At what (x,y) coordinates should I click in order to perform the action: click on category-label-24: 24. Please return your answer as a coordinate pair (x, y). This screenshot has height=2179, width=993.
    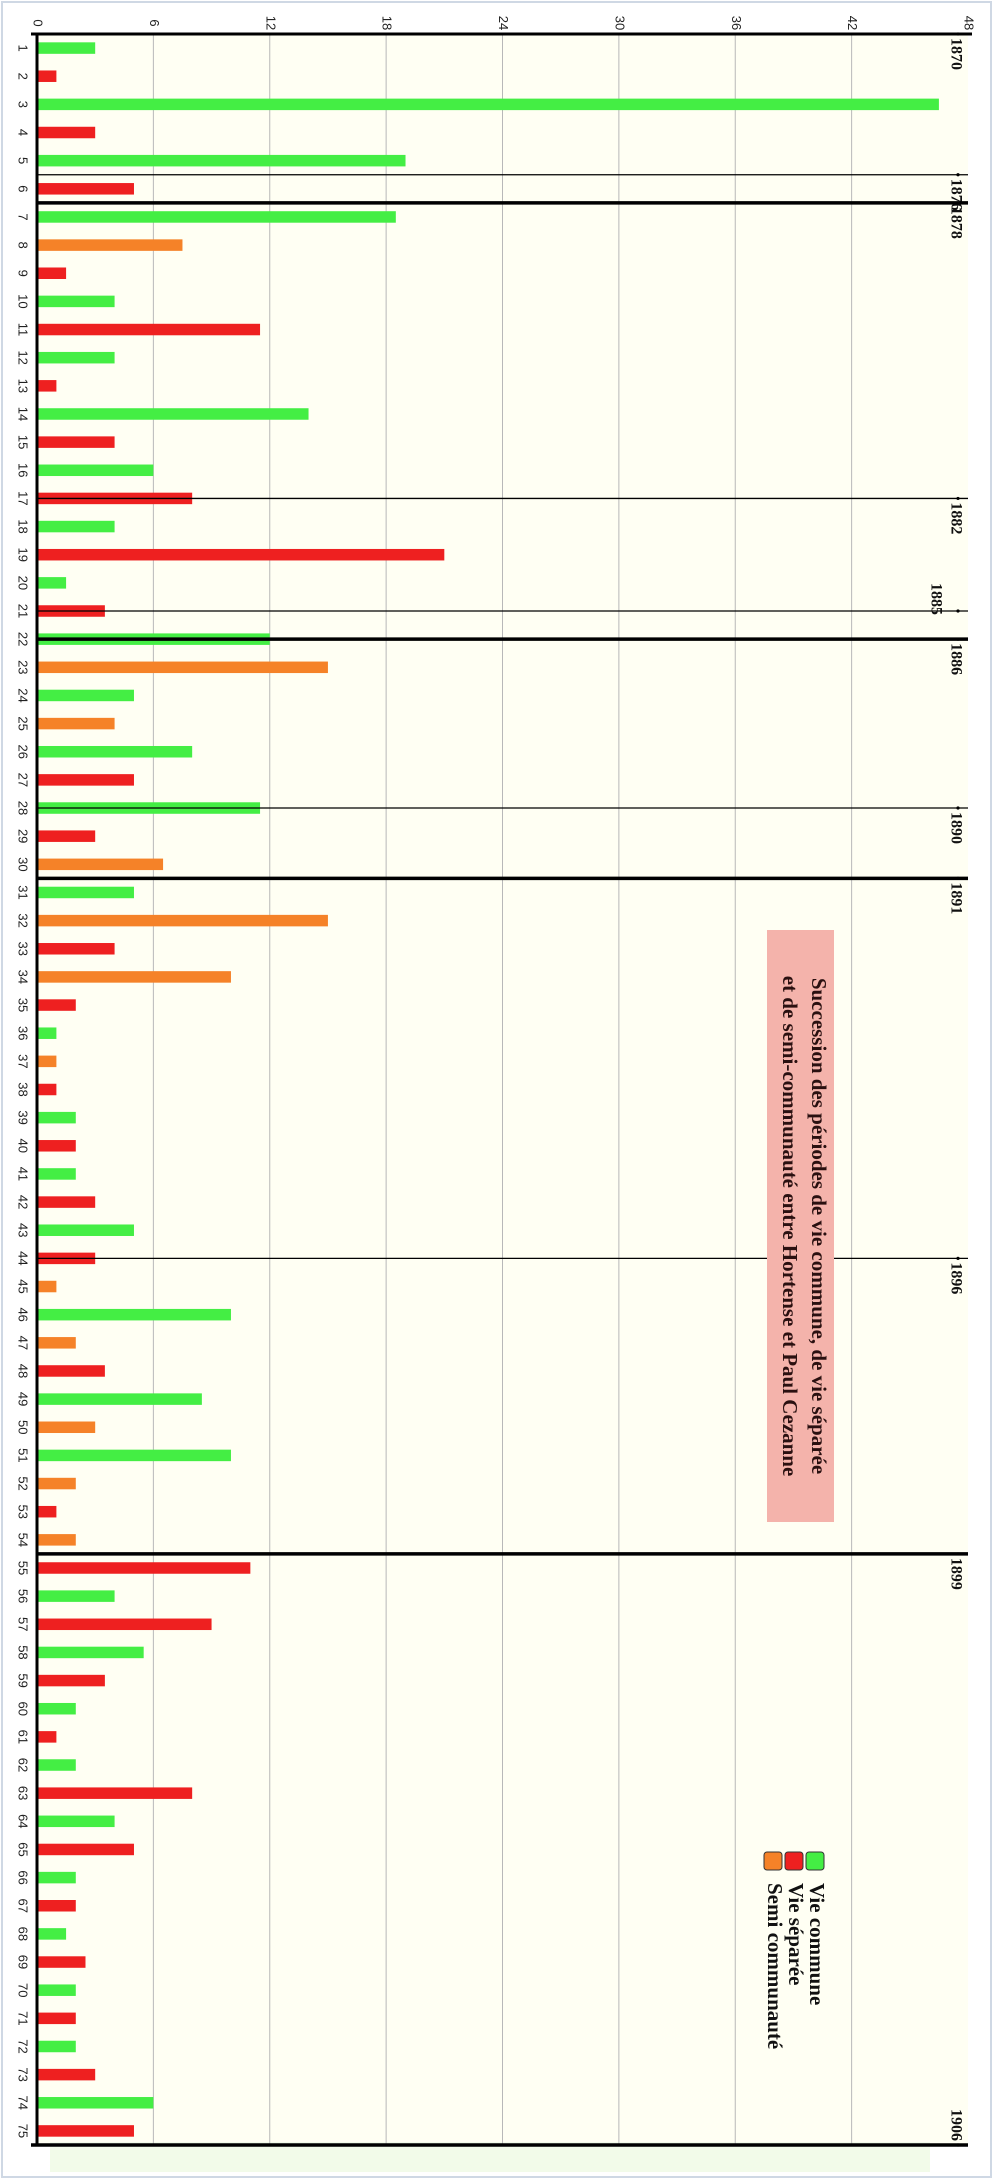
    Looking at the image, I should click on (23, 695).